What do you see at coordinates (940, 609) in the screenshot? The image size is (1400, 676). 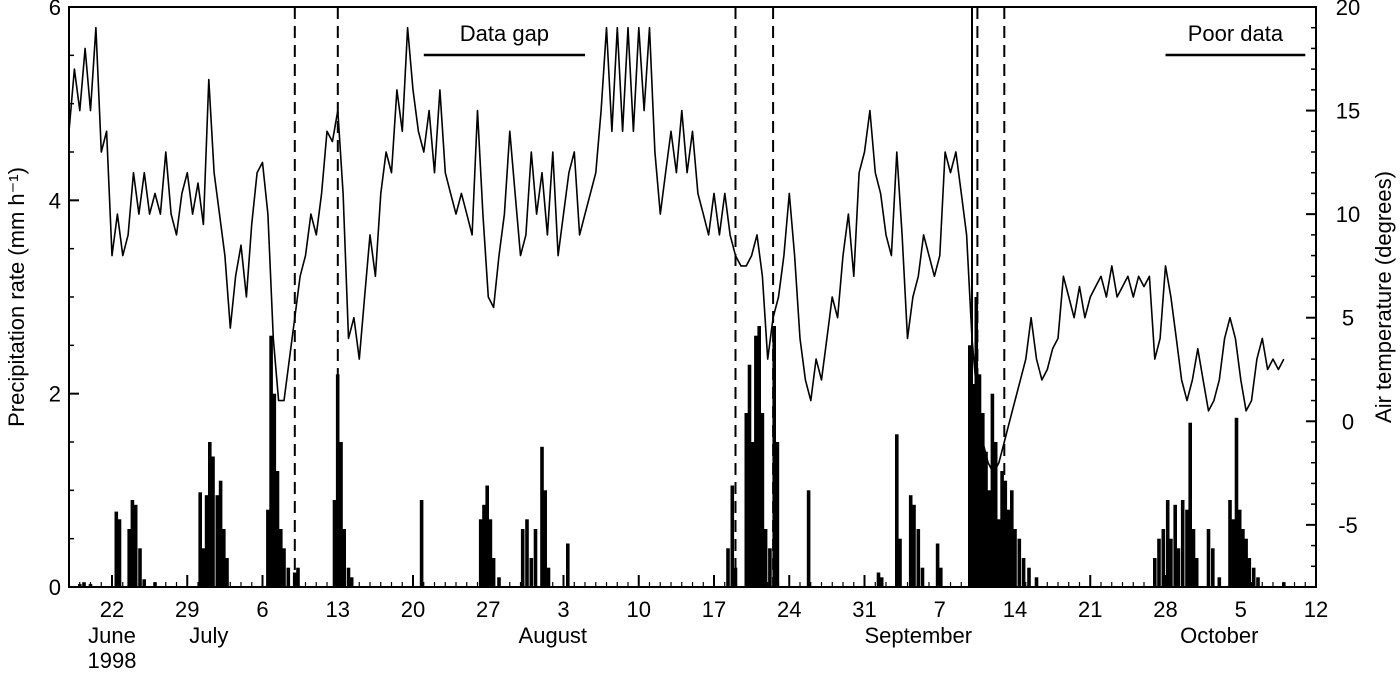 I see `x-tick-label: 7` at bounding box center [940, 609].